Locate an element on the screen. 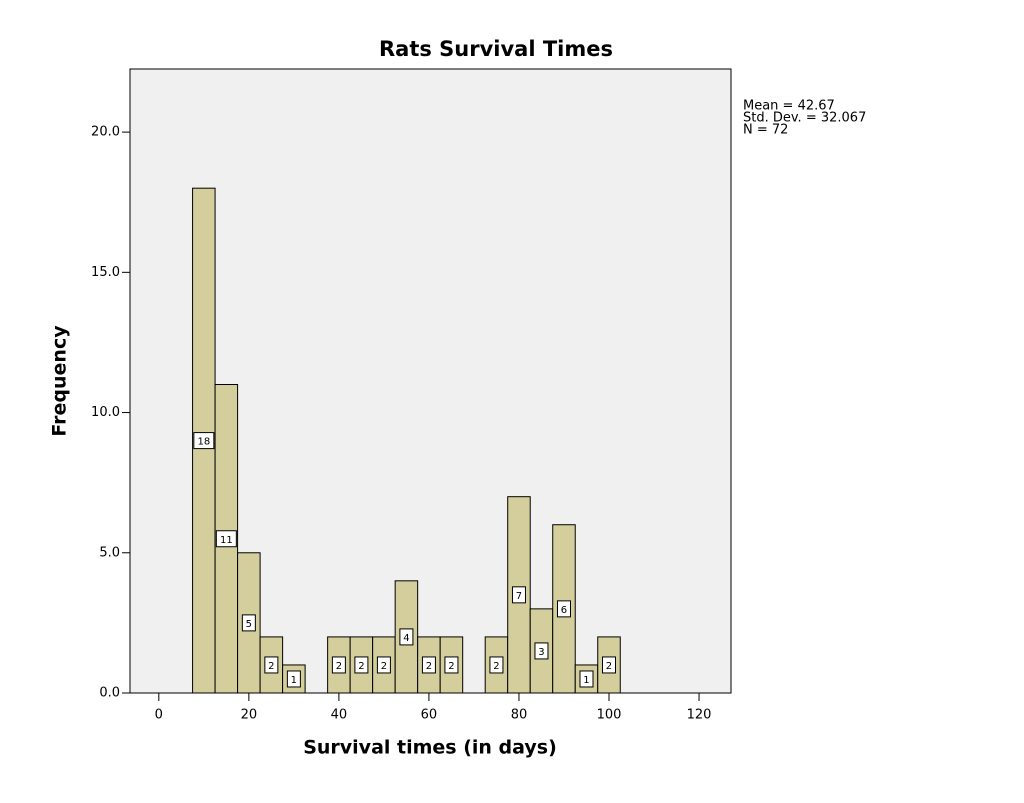 Image resolution: width=1024 pixels, height=803 pixels. y-tick-label: 15.0 is located at coordinates (105, 272).